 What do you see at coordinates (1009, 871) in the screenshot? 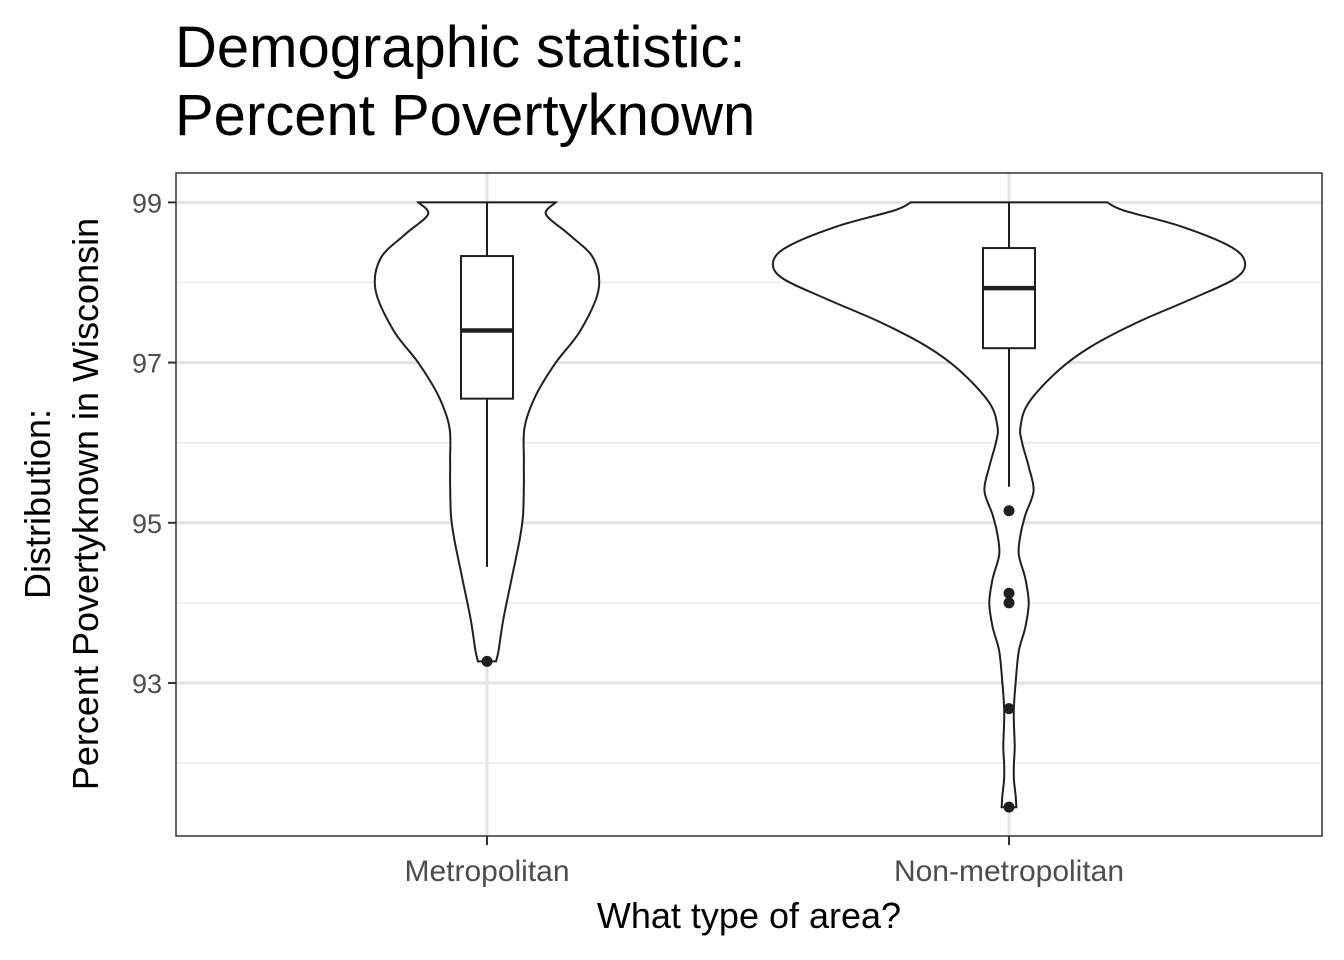
I see `x-tick-label: Non-metropolitan` at bounding box center [1009, 871].